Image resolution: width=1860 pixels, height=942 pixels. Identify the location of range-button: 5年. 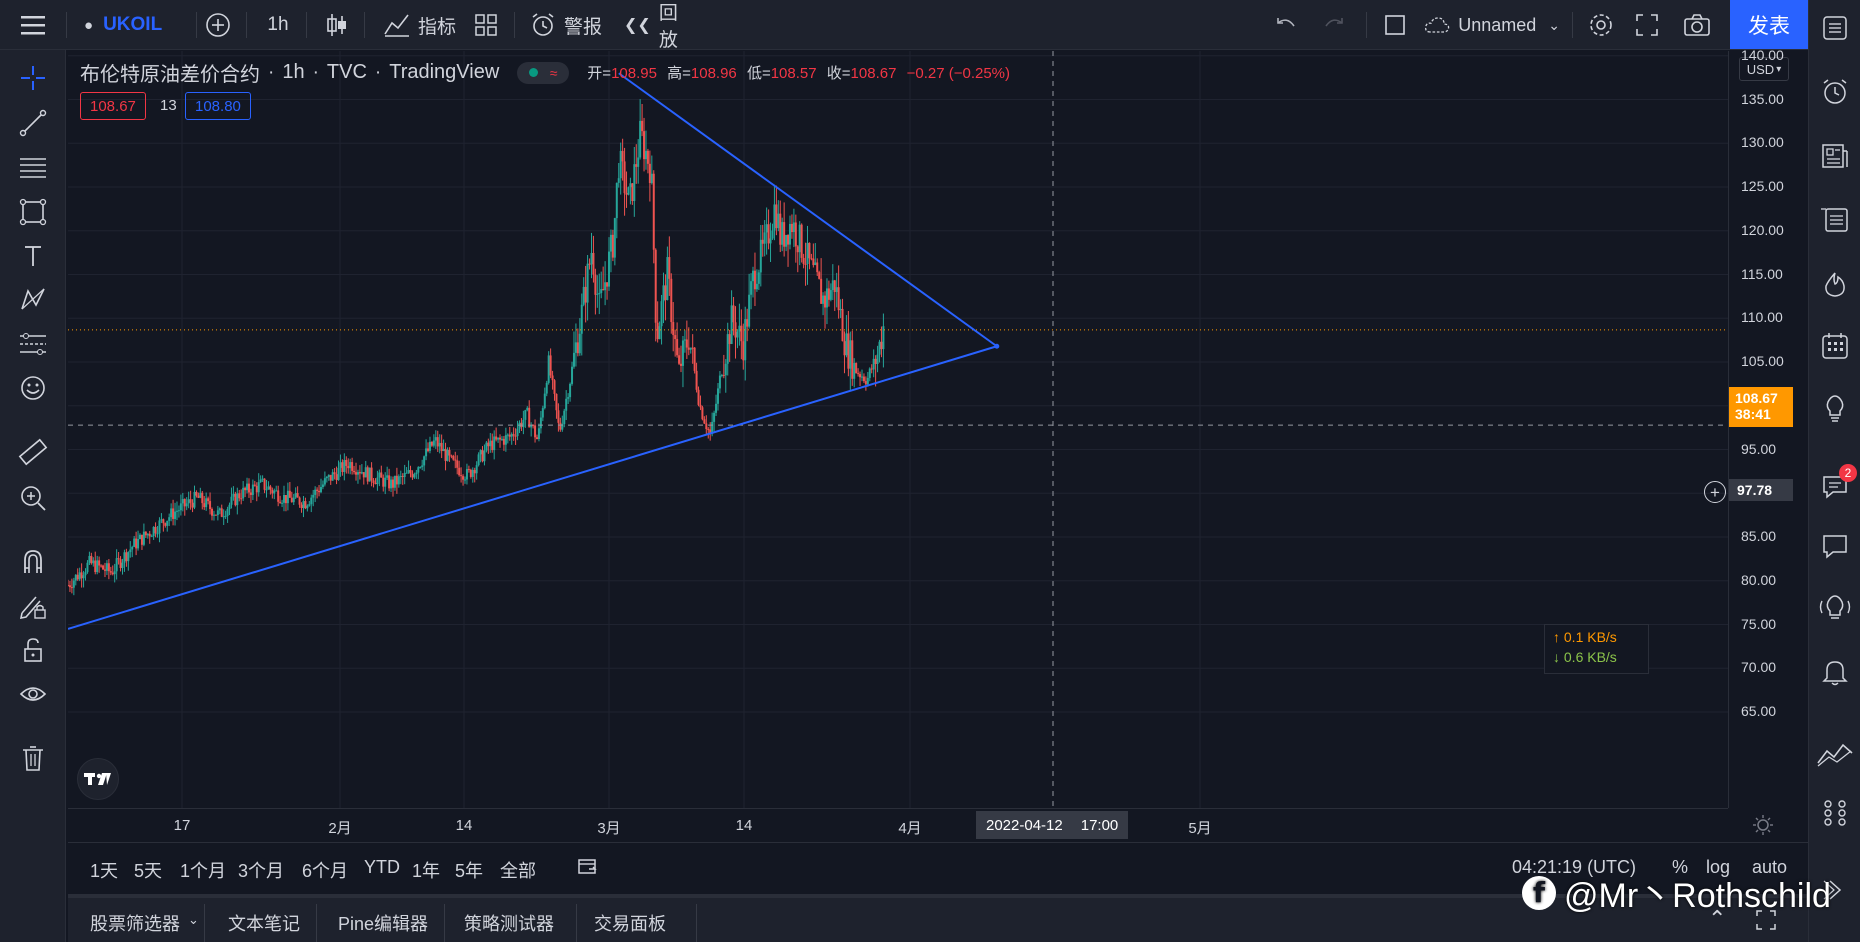
(469, 871).